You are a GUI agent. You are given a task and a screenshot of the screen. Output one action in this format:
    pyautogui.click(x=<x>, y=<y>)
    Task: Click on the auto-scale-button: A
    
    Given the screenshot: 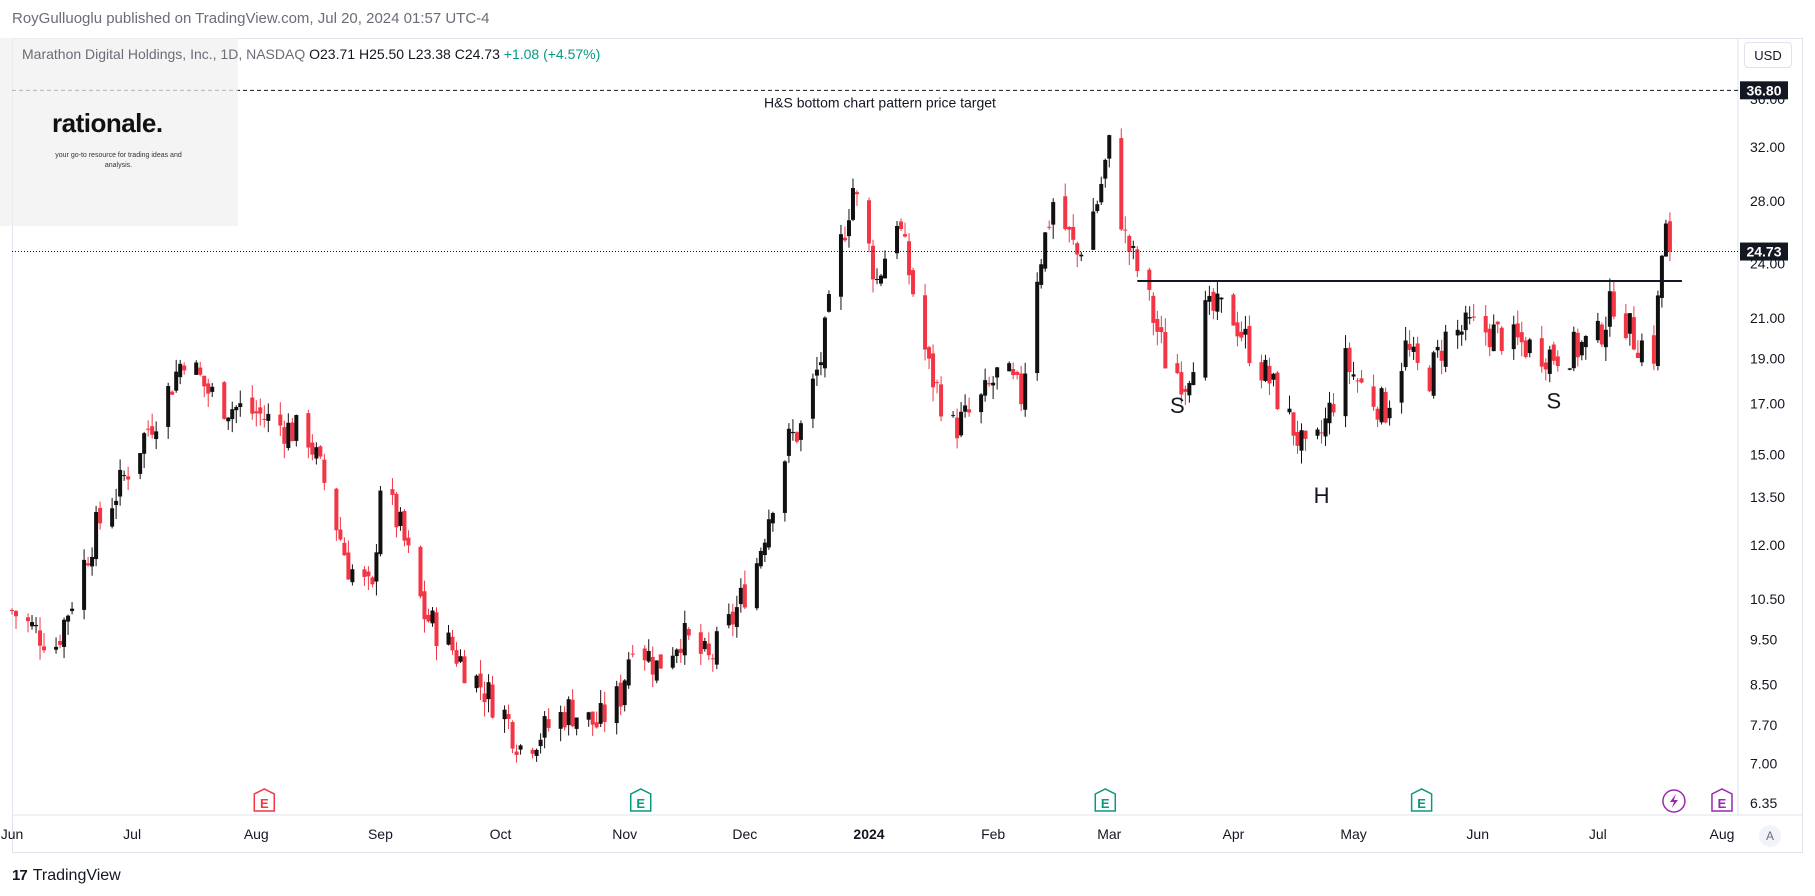 What is the action you would take?
    pyautogui.click(x=1770, y=836)
    